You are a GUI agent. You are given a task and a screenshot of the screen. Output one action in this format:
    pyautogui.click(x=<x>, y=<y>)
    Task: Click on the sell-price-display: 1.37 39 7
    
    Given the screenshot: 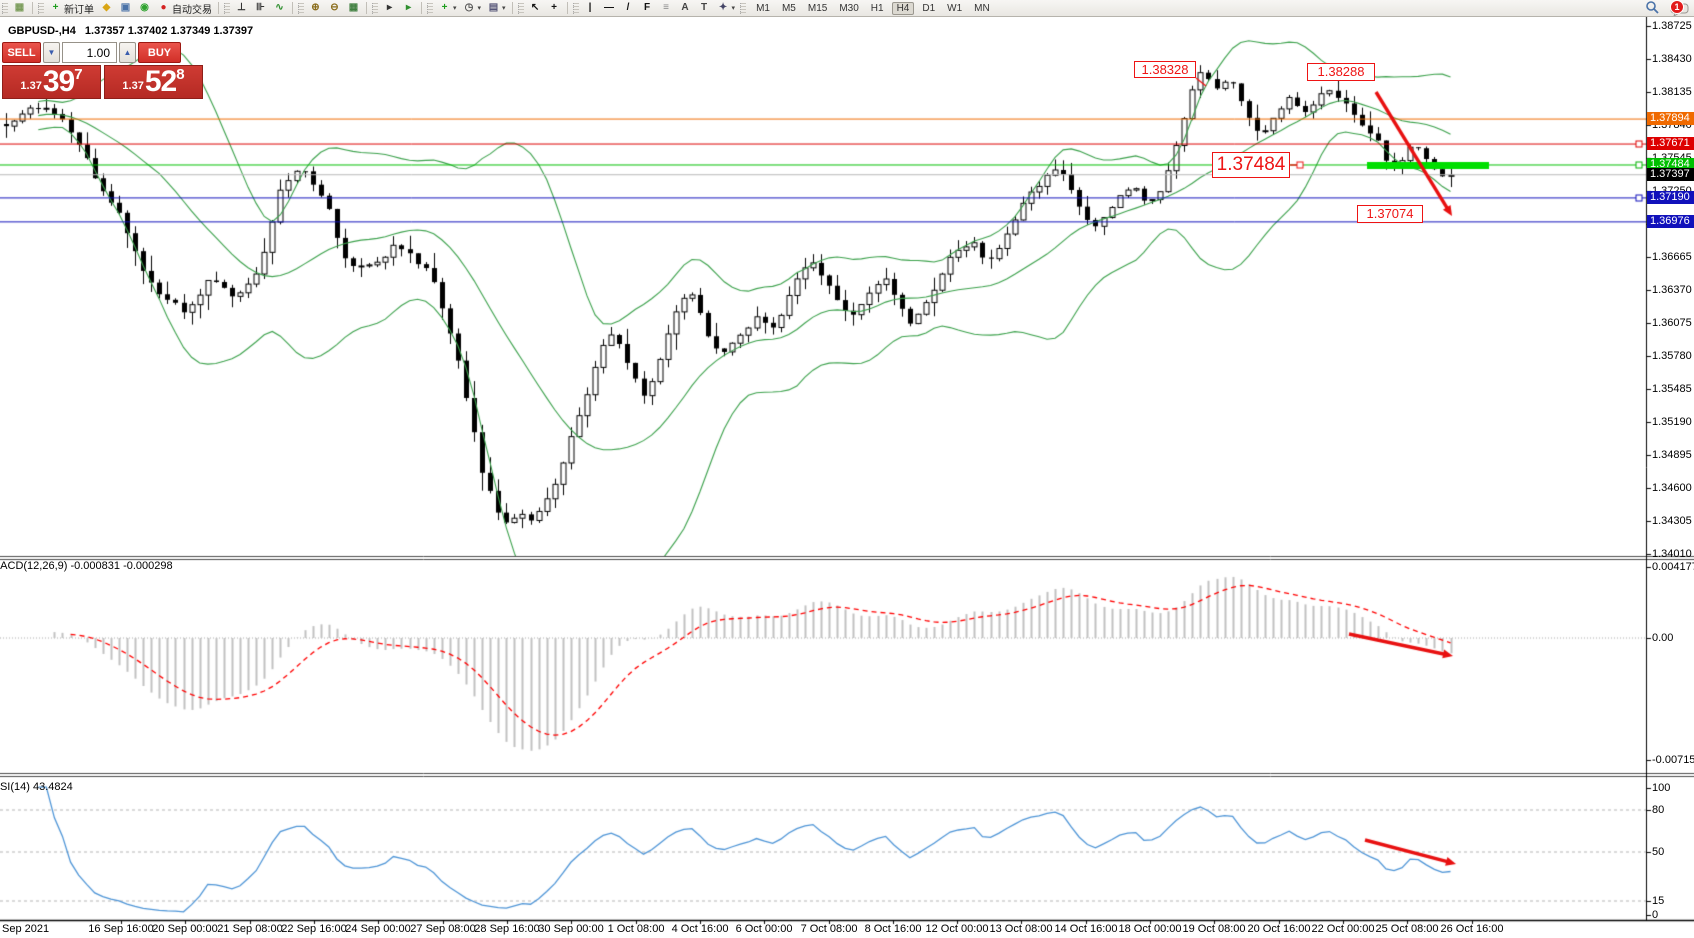 What is the action you would take?
    pyautogui.click(x=51, y=82)
    